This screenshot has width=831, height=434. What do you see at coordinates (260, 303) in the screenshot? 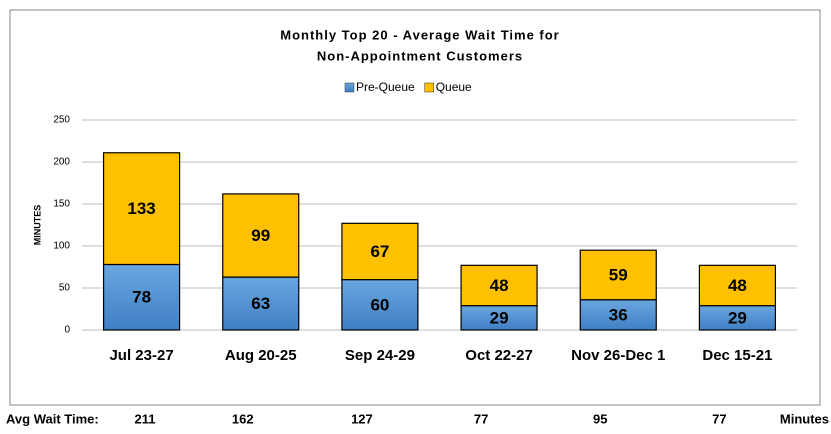
I see `data-label: 63` at bounding box center [260, 303].